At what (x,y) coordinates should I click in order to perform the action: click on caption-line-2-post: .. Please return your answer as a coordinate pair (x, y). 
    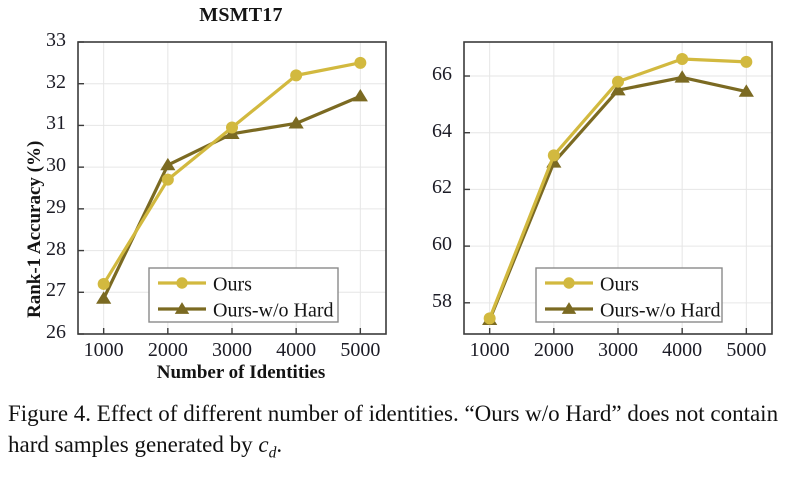
    Looking at the image, I should click on (279, 445).